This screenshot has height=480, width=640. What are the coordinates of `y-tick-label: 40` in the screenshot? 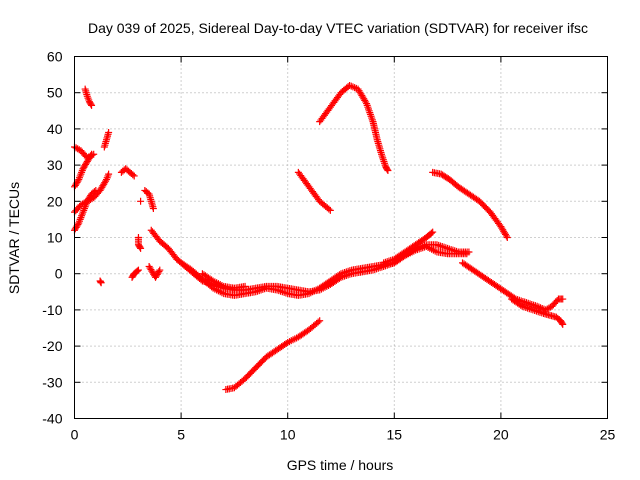 It's located at (55, 129).